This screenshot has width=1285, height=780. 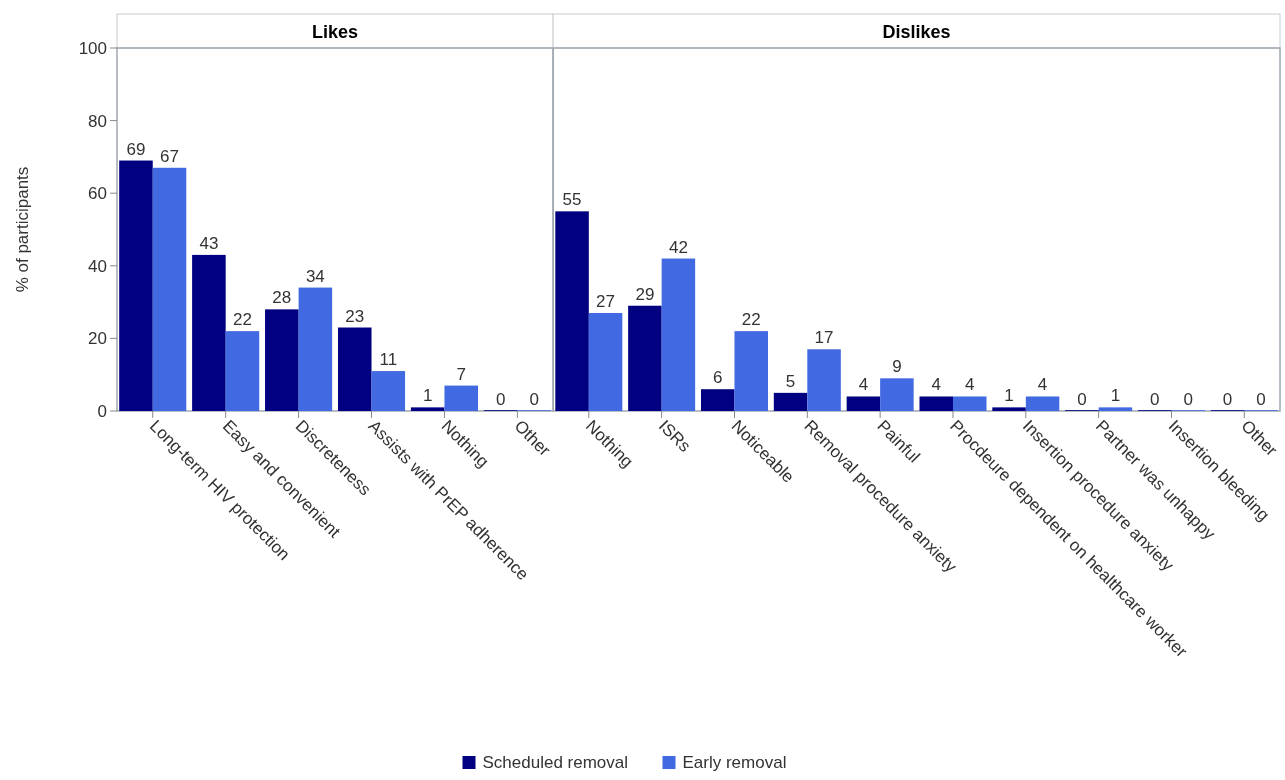 What do you see at coordinates (209, 243) in the screenshot?
I see `data-label: 43` at bounding box center [209, 243].